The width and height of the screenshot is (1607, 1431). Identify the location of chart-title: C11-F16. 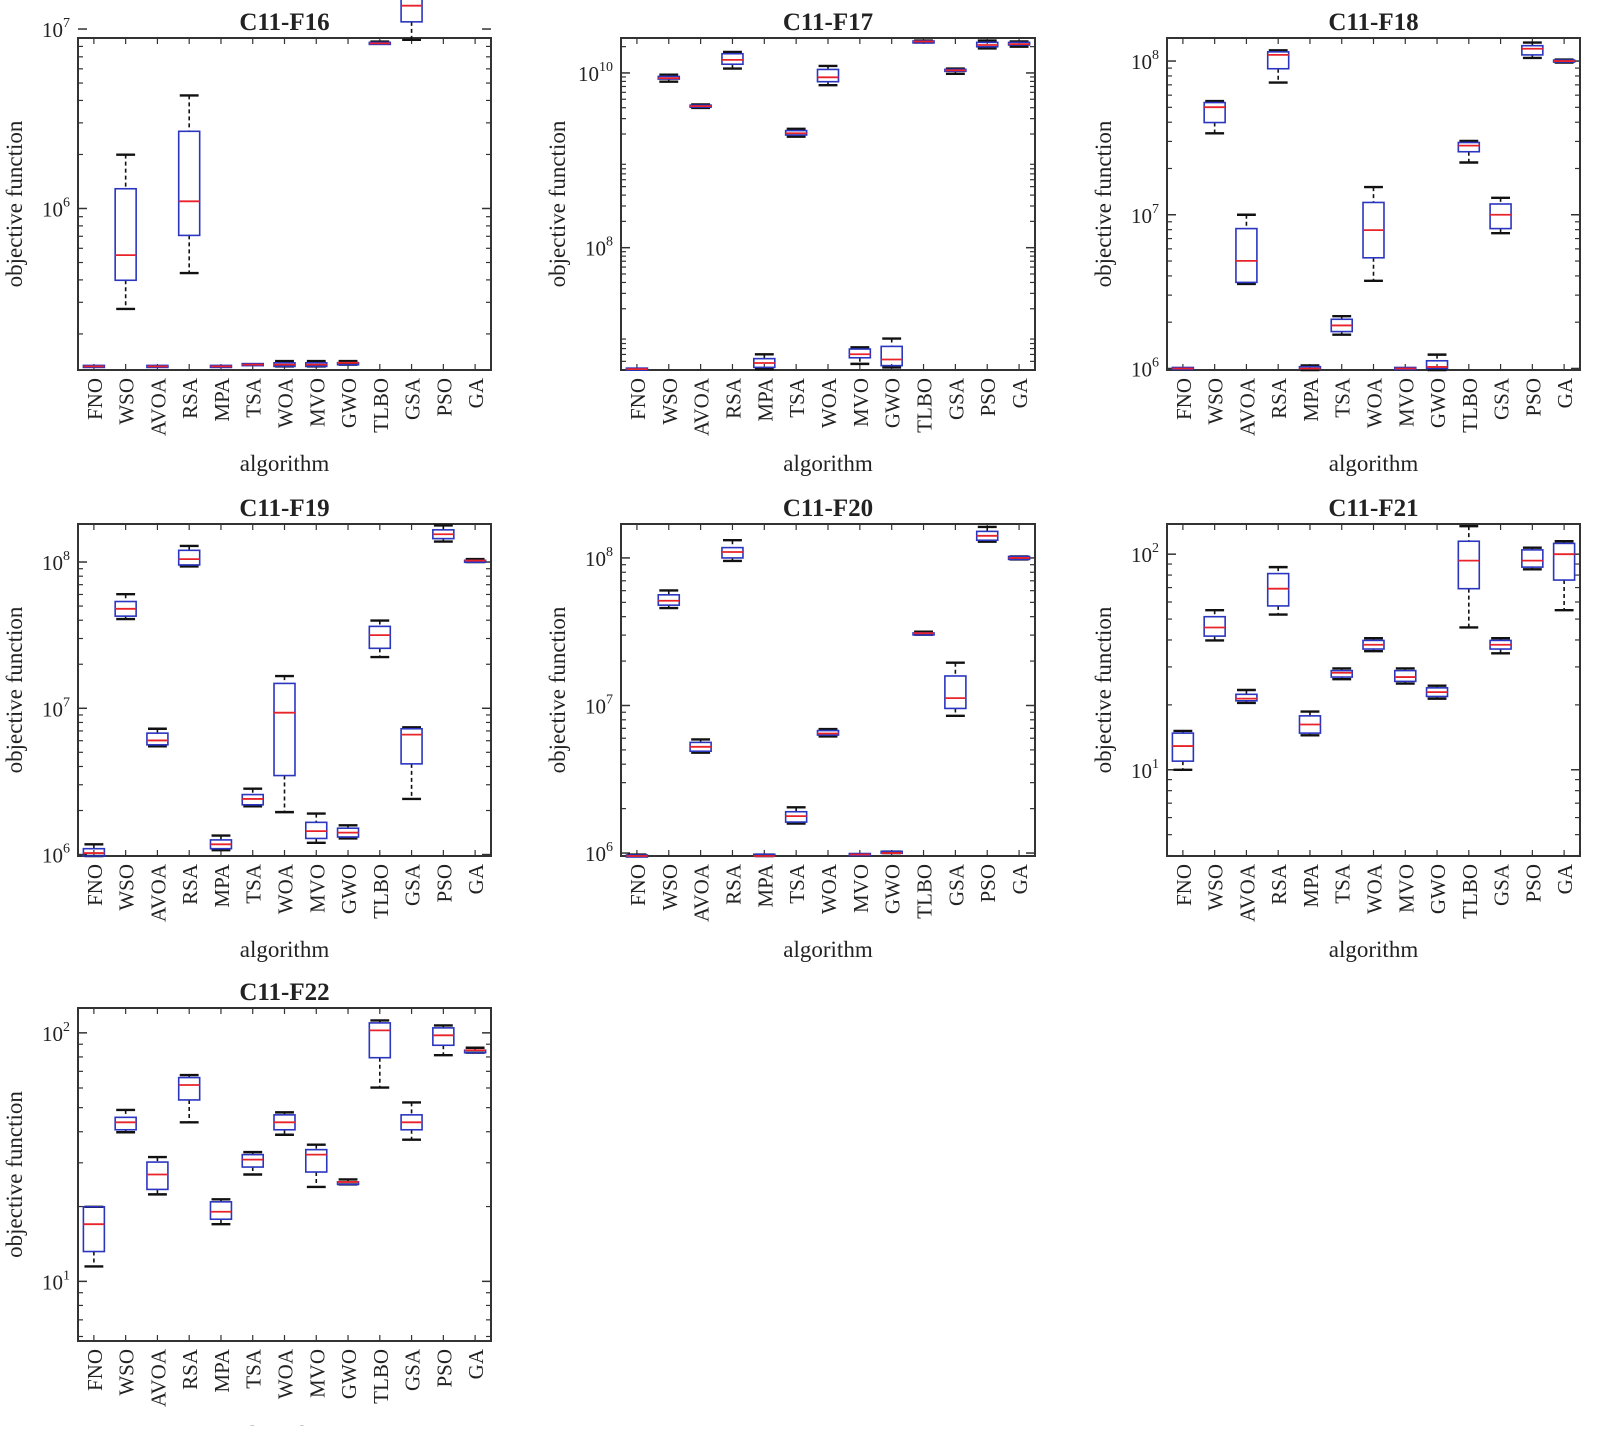
(284, 22).